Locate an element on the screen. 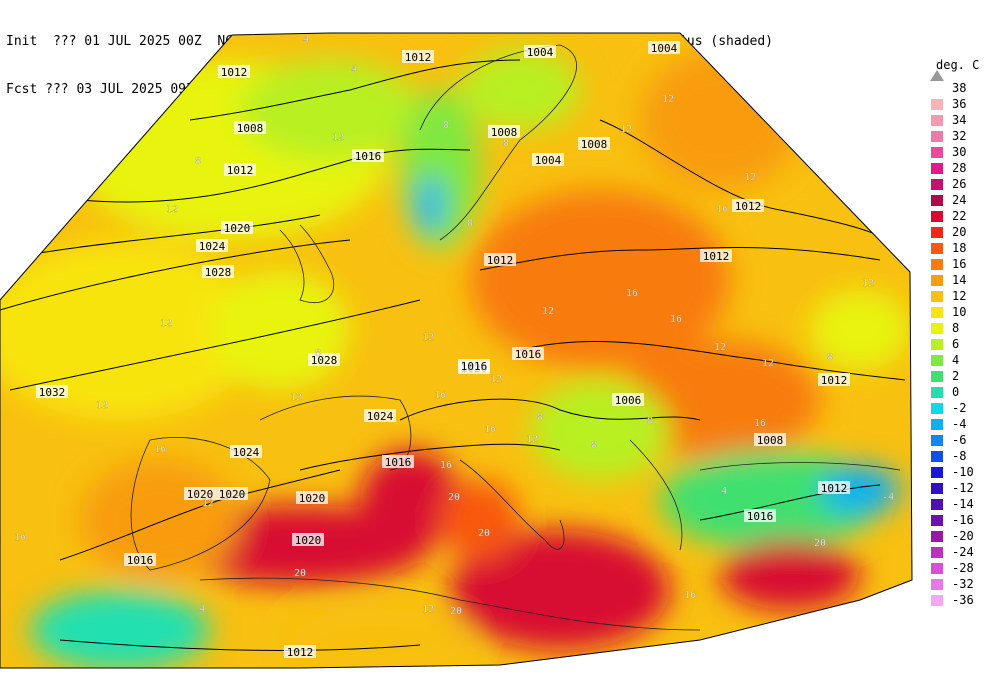  legend-label: 38 is located at coordinates (959, 88).